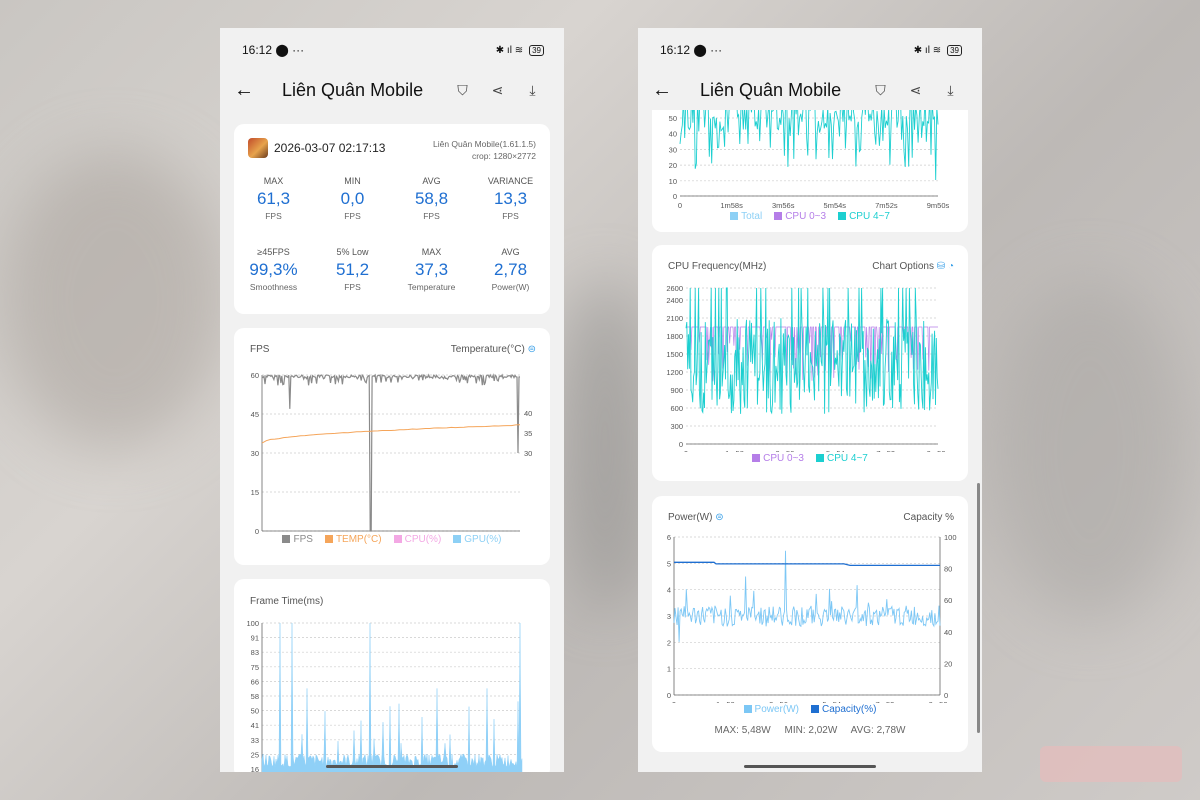 The width and height of the screenshot is (1200, 800). Describe the element at coordinates (255, 375) in the screenshot. I see `y-tick-label: 60` at that location.